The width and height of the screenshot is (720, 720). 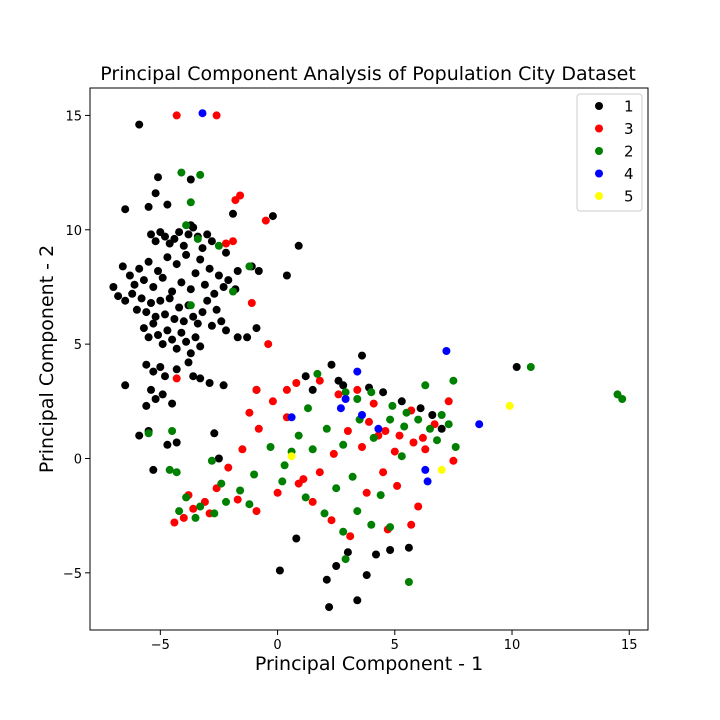 What do you see at coordinates (629, 152) in the screenshot?
I see `legend-label-2: 2` at bounding box center [629, 152].